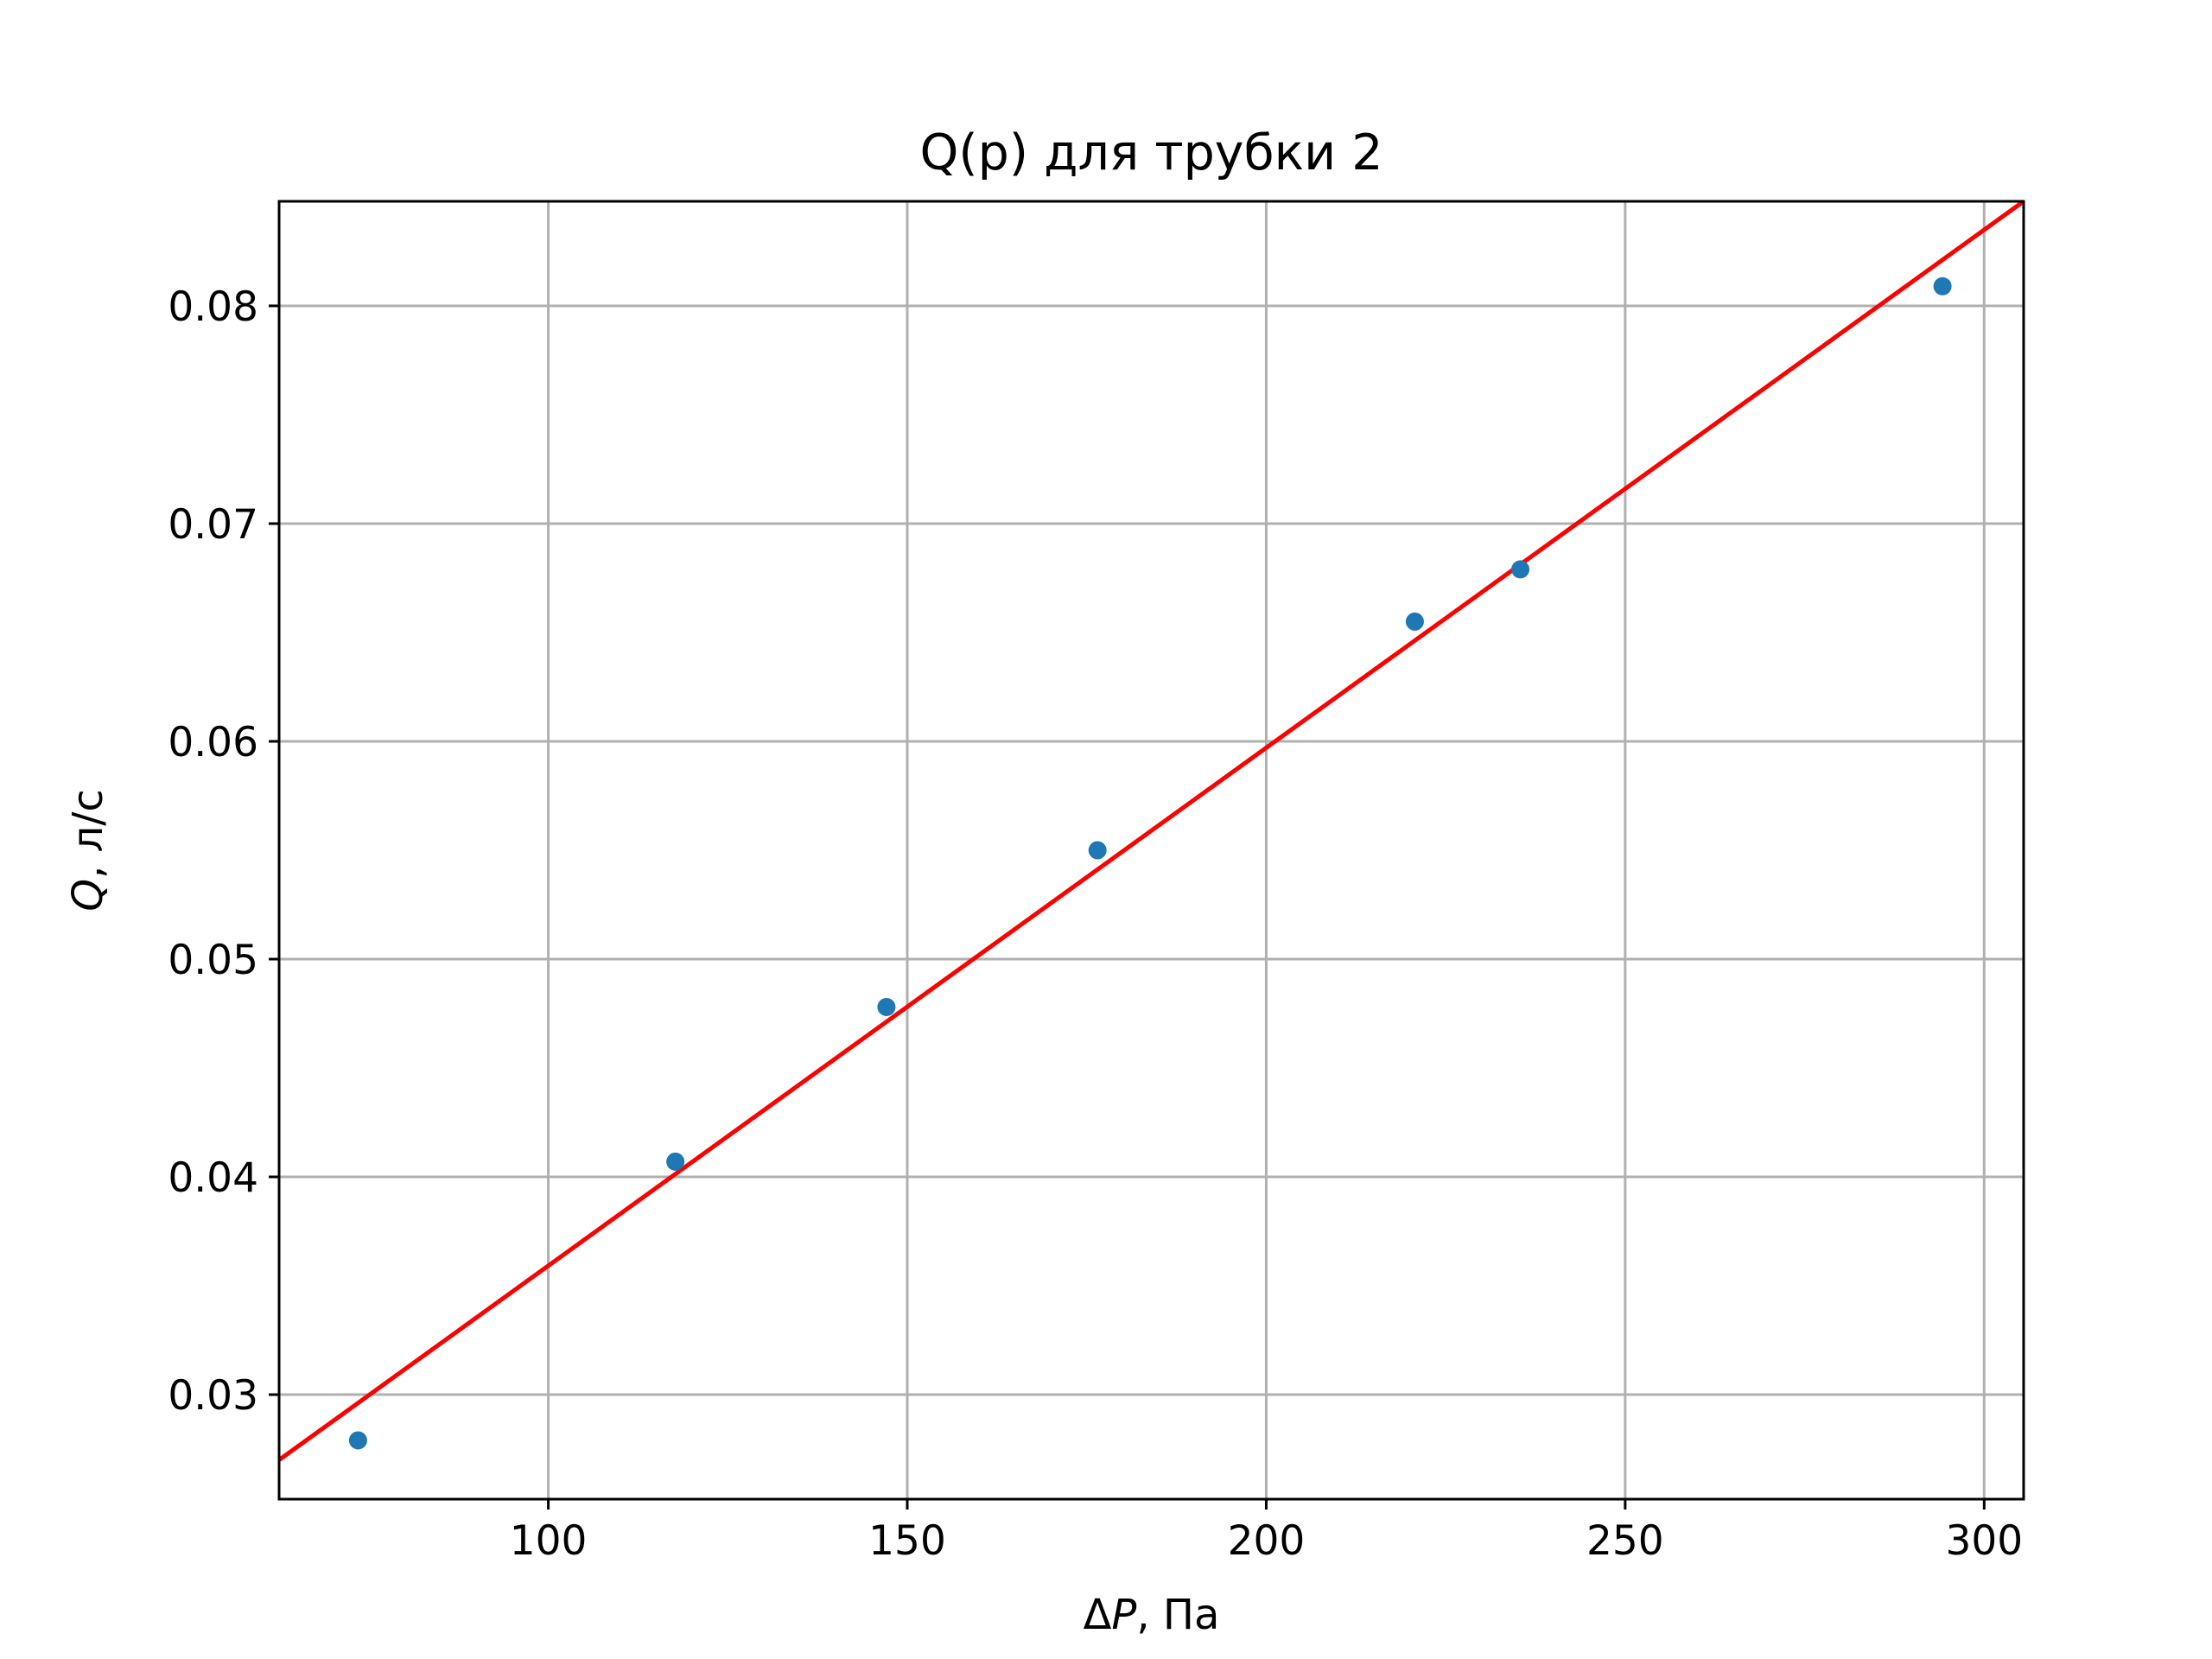 Image resolution: width=2212 pixels, height=1659 pixels. What do you see at coordinates (88, 895) in the screenshot?
I see `y-axis-label-var: Q` at bounding box center [88, 895].